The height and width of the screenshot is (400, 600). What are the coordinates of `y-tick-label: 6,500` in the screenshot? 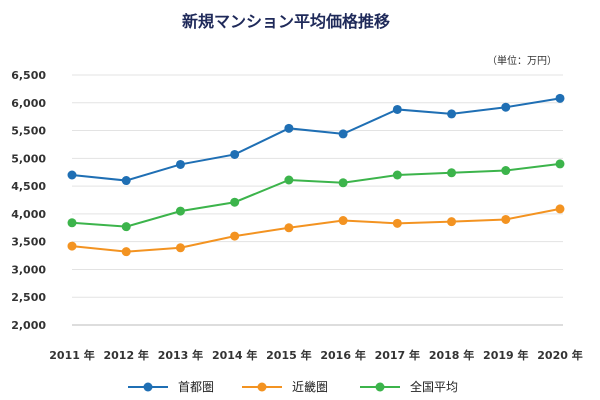 It's located at (28, 75).